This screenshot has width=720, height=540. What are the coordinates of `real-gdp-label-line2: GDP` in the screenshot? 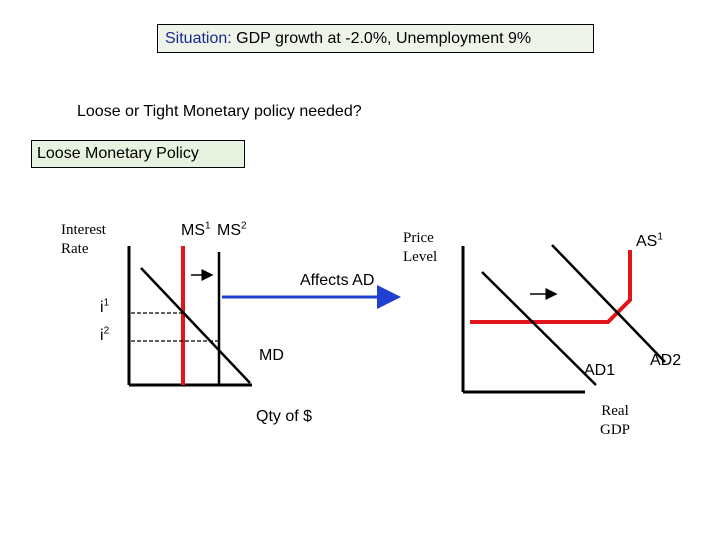 It's located at (615, 430).